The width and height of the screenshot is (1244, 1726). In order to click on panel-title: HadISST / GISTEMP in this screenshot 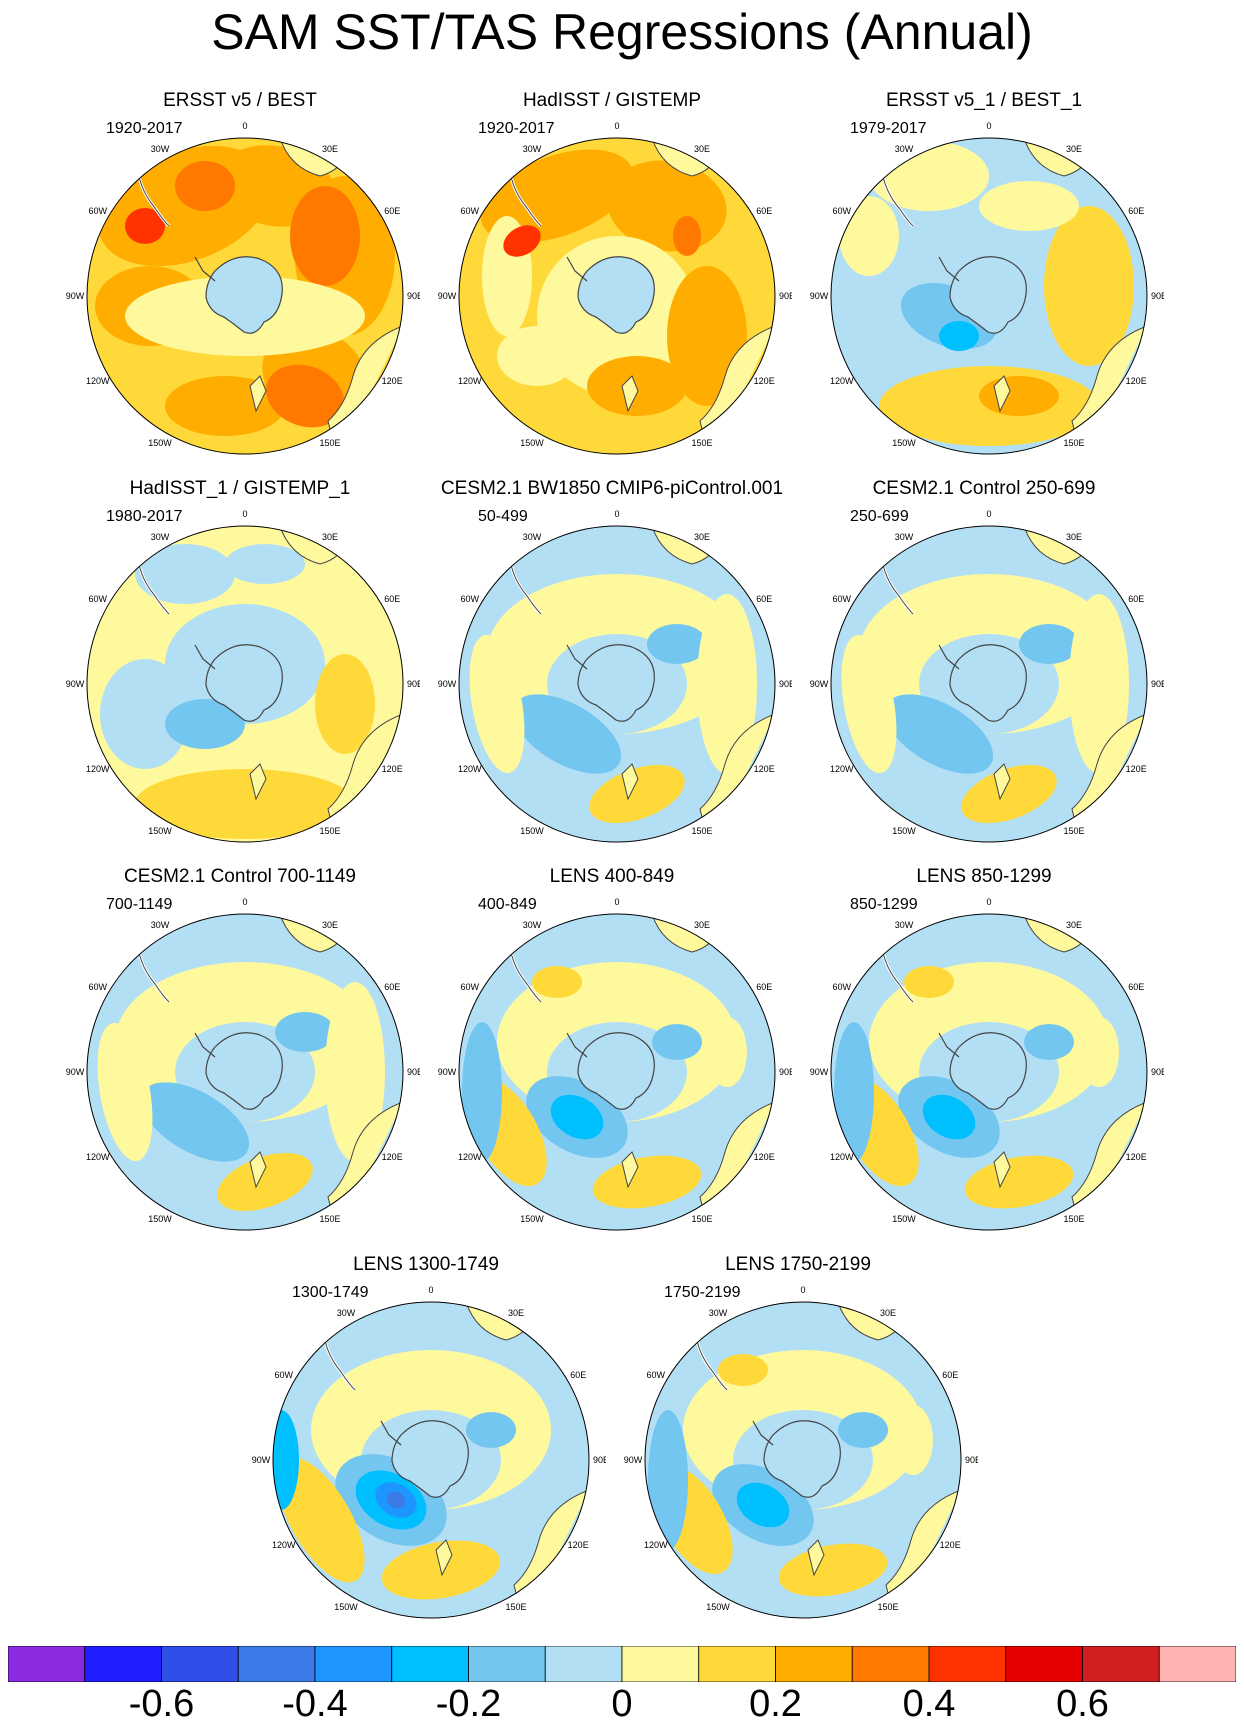, I will do `click(612, 100)`.